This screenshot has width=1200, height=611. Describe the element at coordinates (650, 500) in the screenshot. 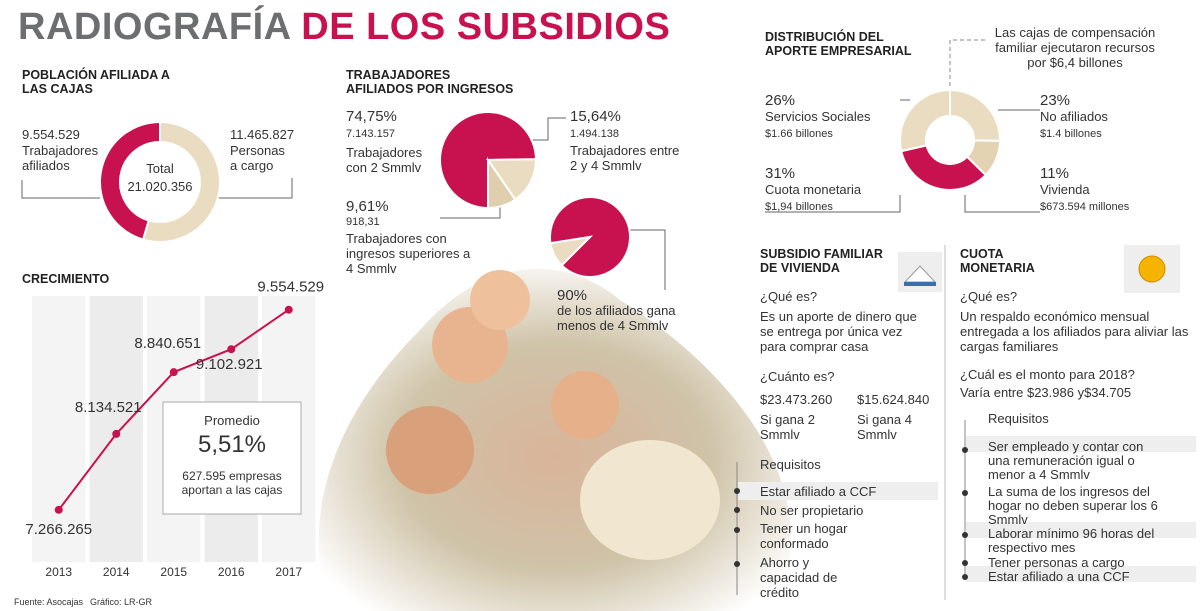

I see `photo-dog` at that location.